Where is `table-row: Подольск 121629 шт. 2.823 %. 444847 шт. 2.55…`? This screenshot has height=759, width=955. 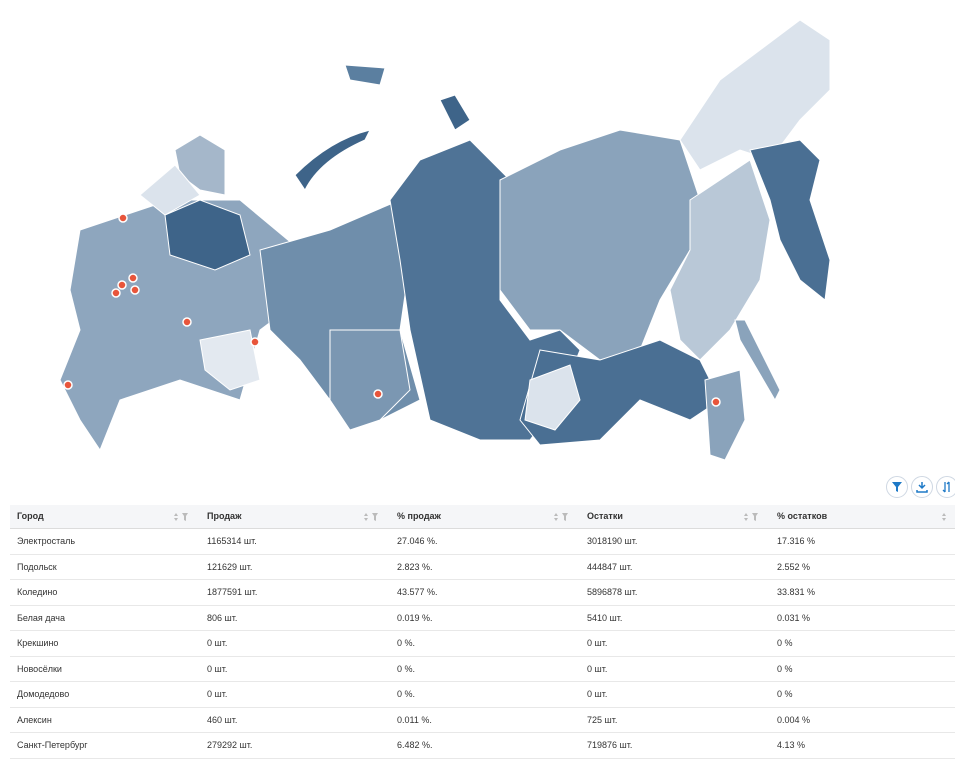 table-row: Подольск 121629 шт. 2.823 %. 444847 шт. 2.55… is located at coordinates (482, 567).